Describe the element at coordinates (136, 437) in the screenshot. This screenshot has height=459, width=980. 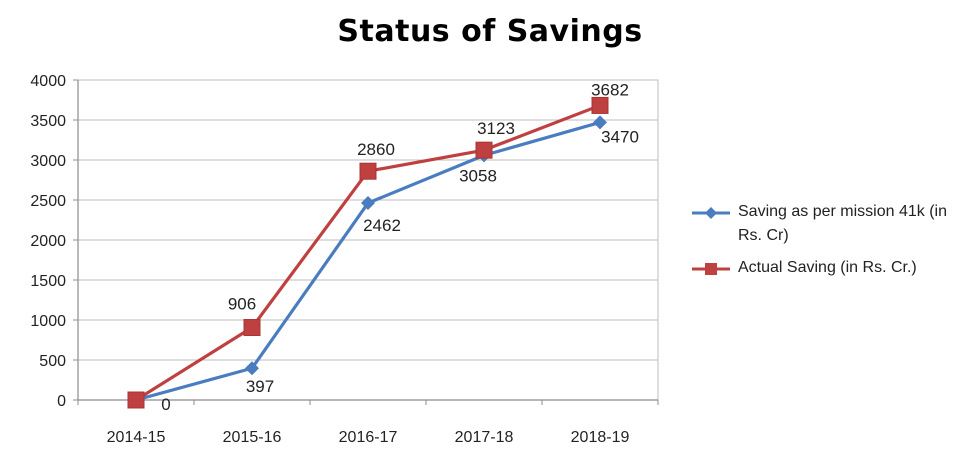
I see `x-tick-label: 2014-15` at that location.